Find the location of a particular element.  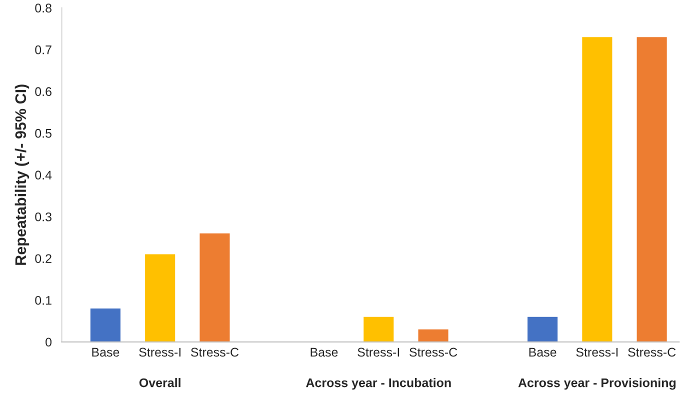

y-tick-label: 0.7 is located at coordinates (43, 49).